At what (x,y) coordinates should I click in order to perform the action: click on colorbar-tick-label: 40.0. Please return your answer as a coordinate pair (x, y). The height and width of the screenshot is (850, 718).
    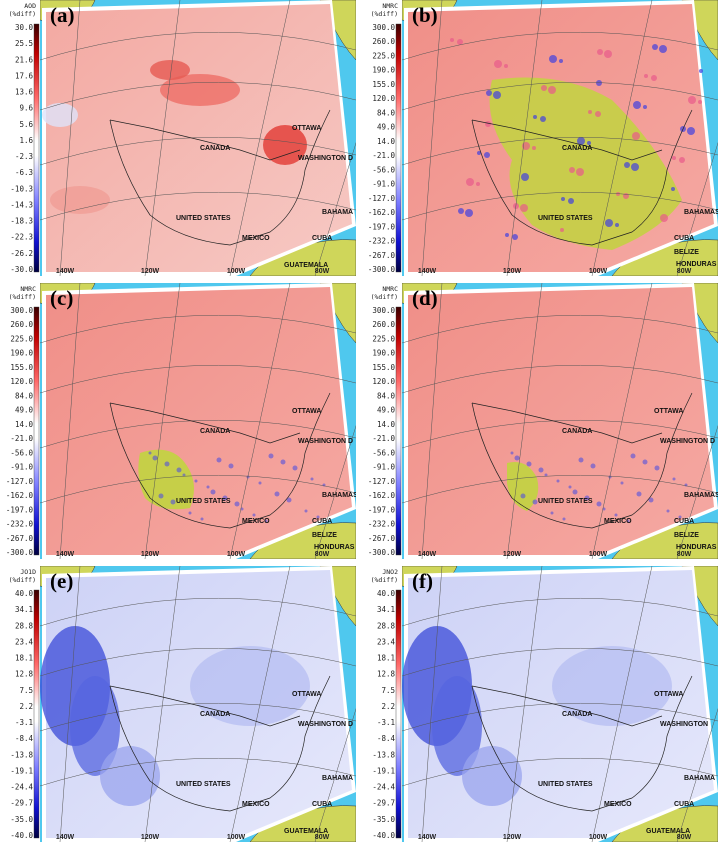
    Looking at the image, I should click on (386, 593).